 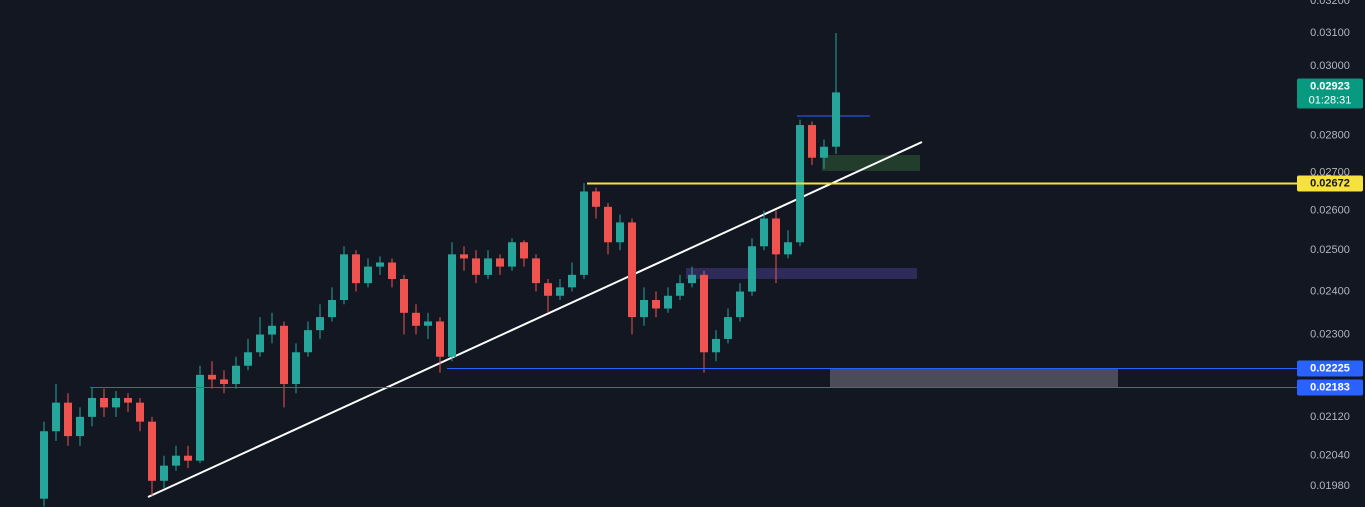 I want to click on price-badge-label: 0.02183, so click(x=1330, y=387).